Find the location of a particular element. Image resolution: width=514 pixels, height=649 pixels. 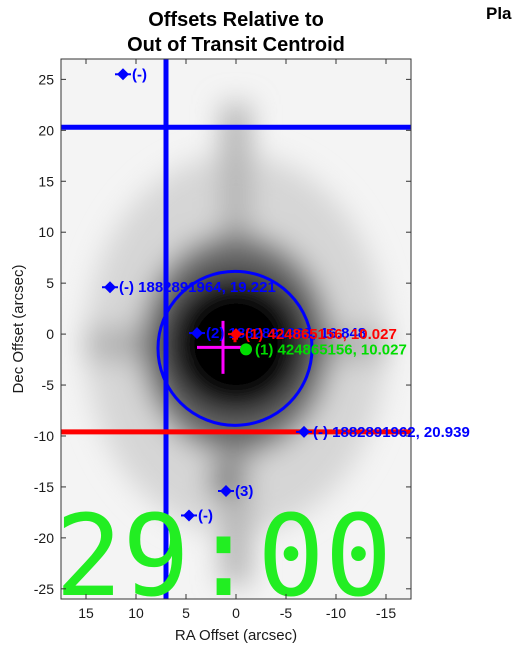

chart-title-line-1: Offsets Relative to is located at coordinates (236, 20).